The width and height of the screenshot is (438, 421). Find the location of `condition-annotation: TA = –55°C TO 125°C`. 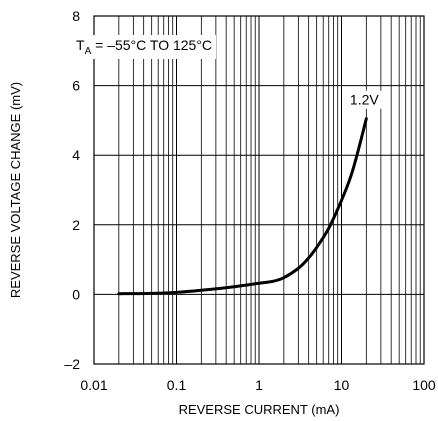

condition-annotation: TA = –55°C TO 125°C is located at coordinates (144, 47).